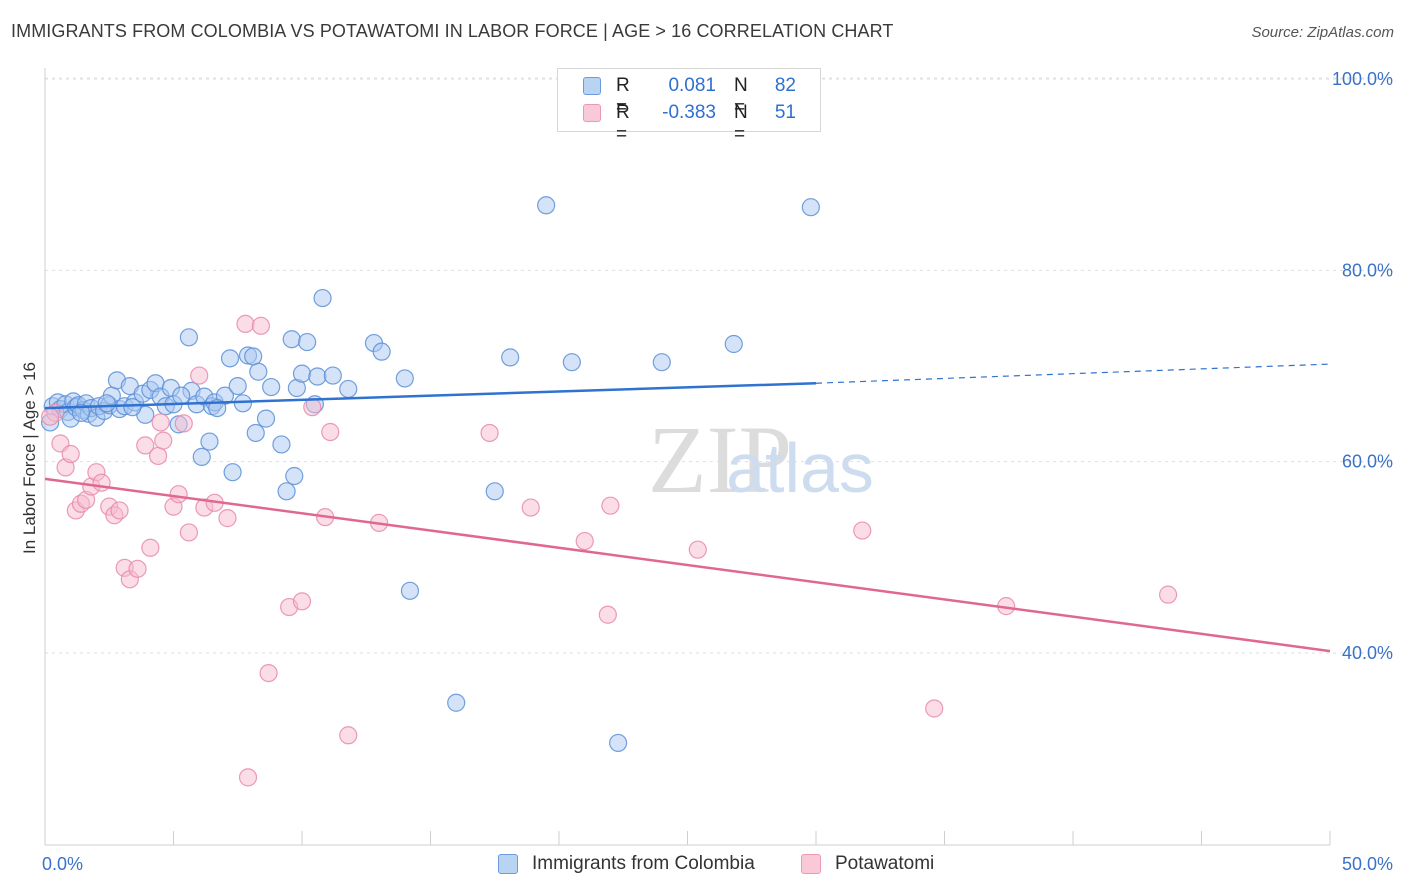 The width and height of the screenshot is (1406, 892). What do you see at coordinates (692, 85) in the screenshot?
I see `r-value: 0.081` at bounding box center [692, 85].